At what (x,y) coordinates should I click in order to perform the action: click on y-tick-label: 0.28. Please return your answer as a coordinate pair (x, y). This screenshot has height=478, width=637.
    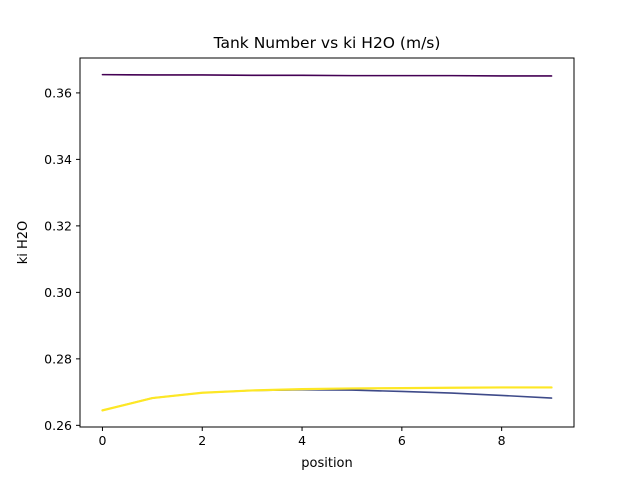
    Looking at the image, I should click on (58, 358).